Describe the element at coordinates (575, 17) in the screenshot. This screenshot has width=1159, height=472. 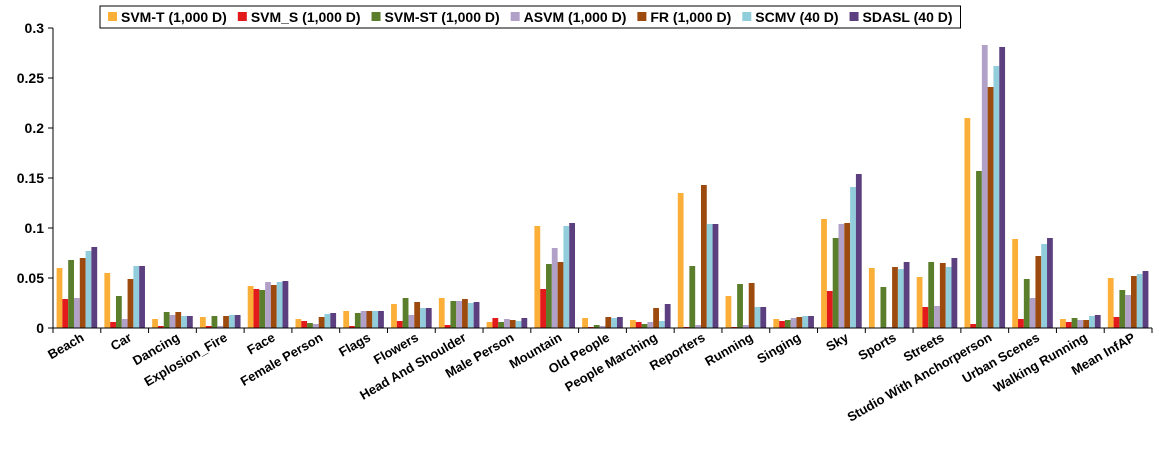
I see `legend-label: ASVM (1,000 D)` at that location.